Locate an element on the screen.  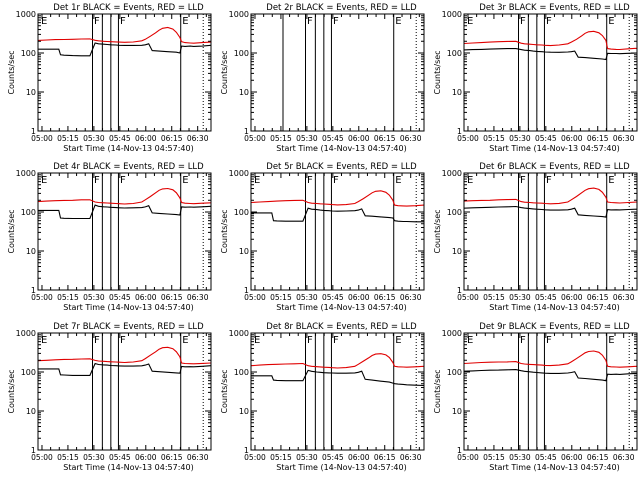
panel-title: Det 2r BLACK = Events, RED = LLD is located at coordinates (341, 8).